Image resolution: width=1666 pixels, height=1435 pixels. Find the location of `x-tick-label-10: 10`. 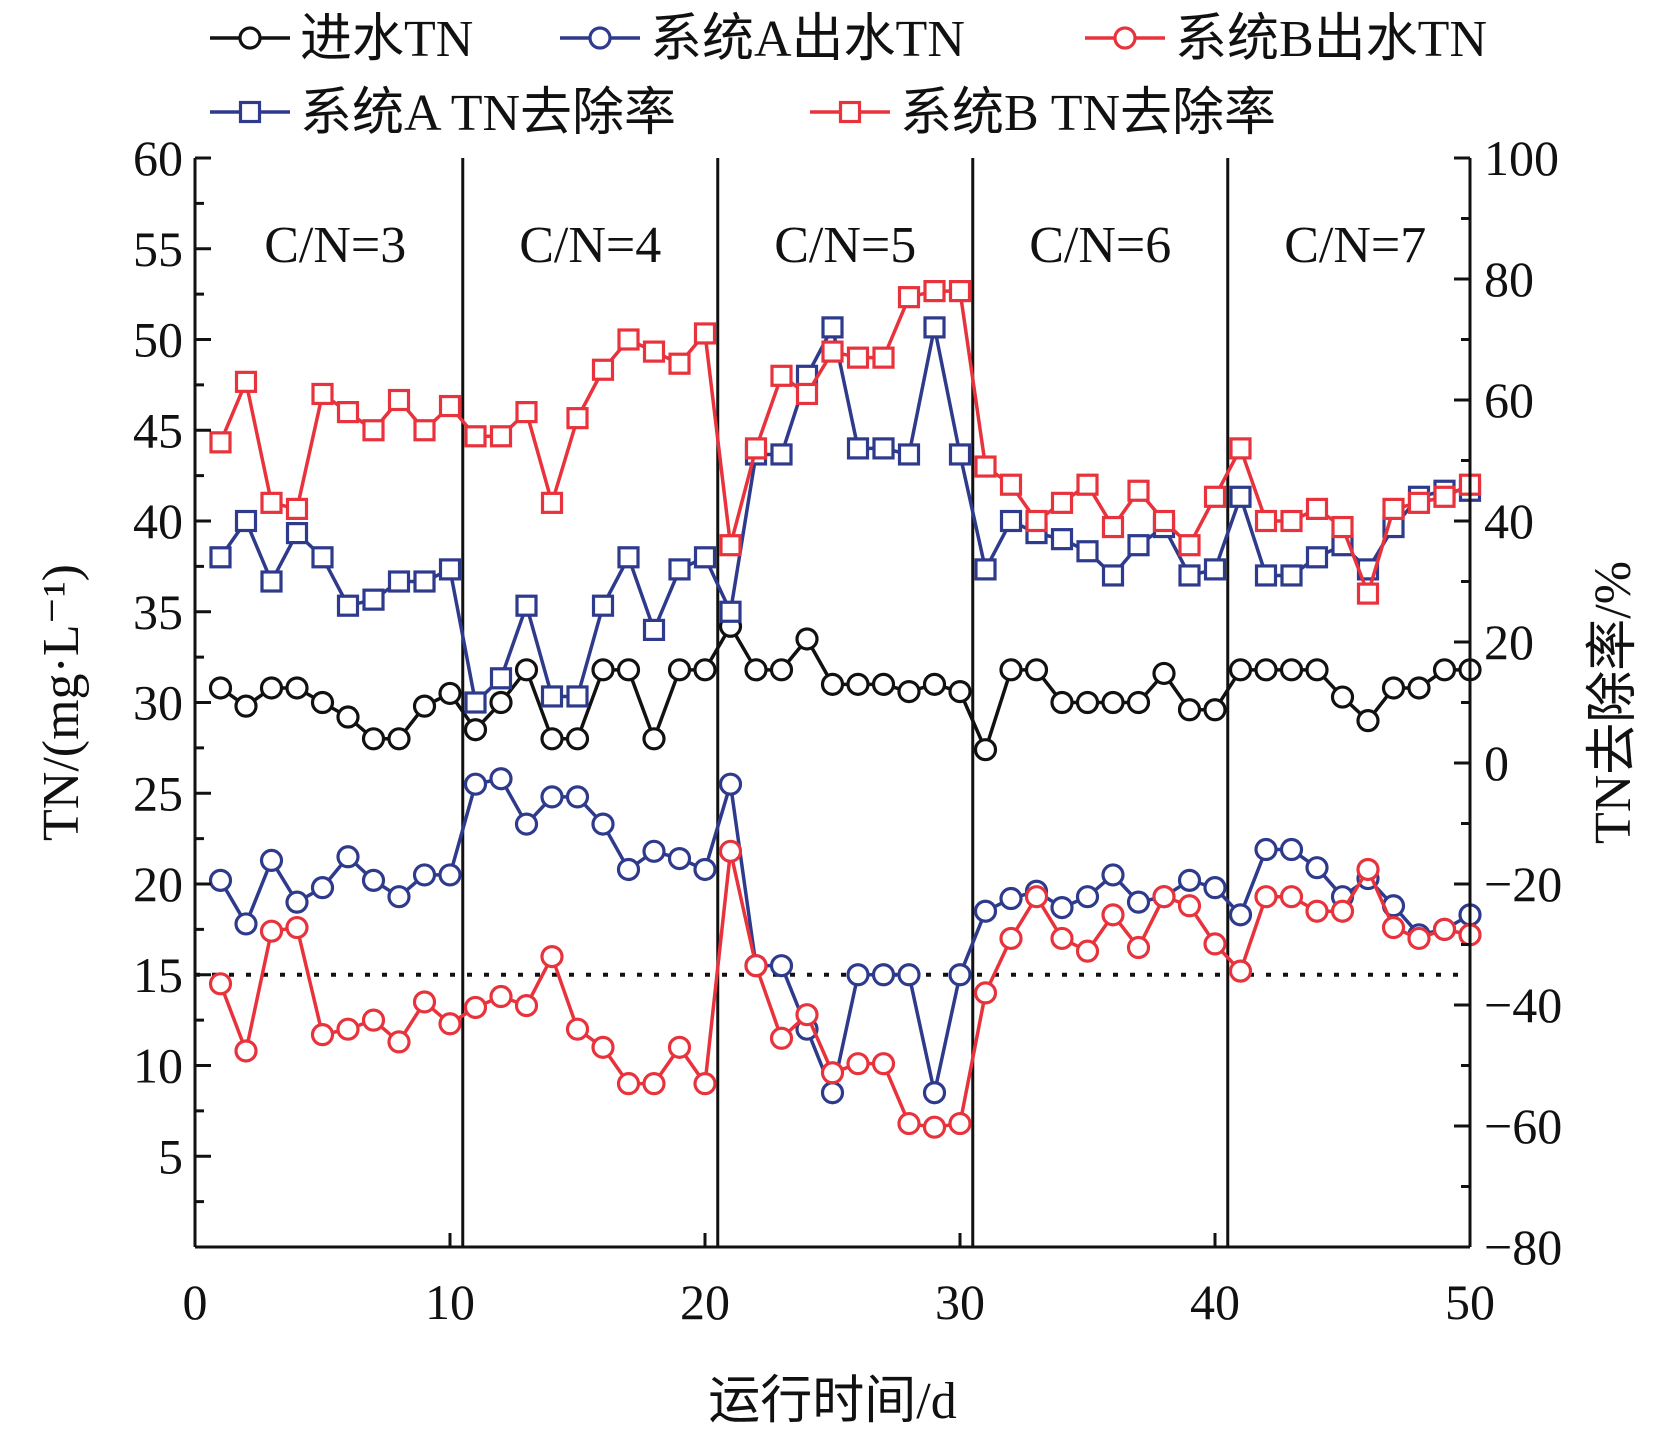

x-tick-label-10: 10 is located at coordinates (450, 1302).